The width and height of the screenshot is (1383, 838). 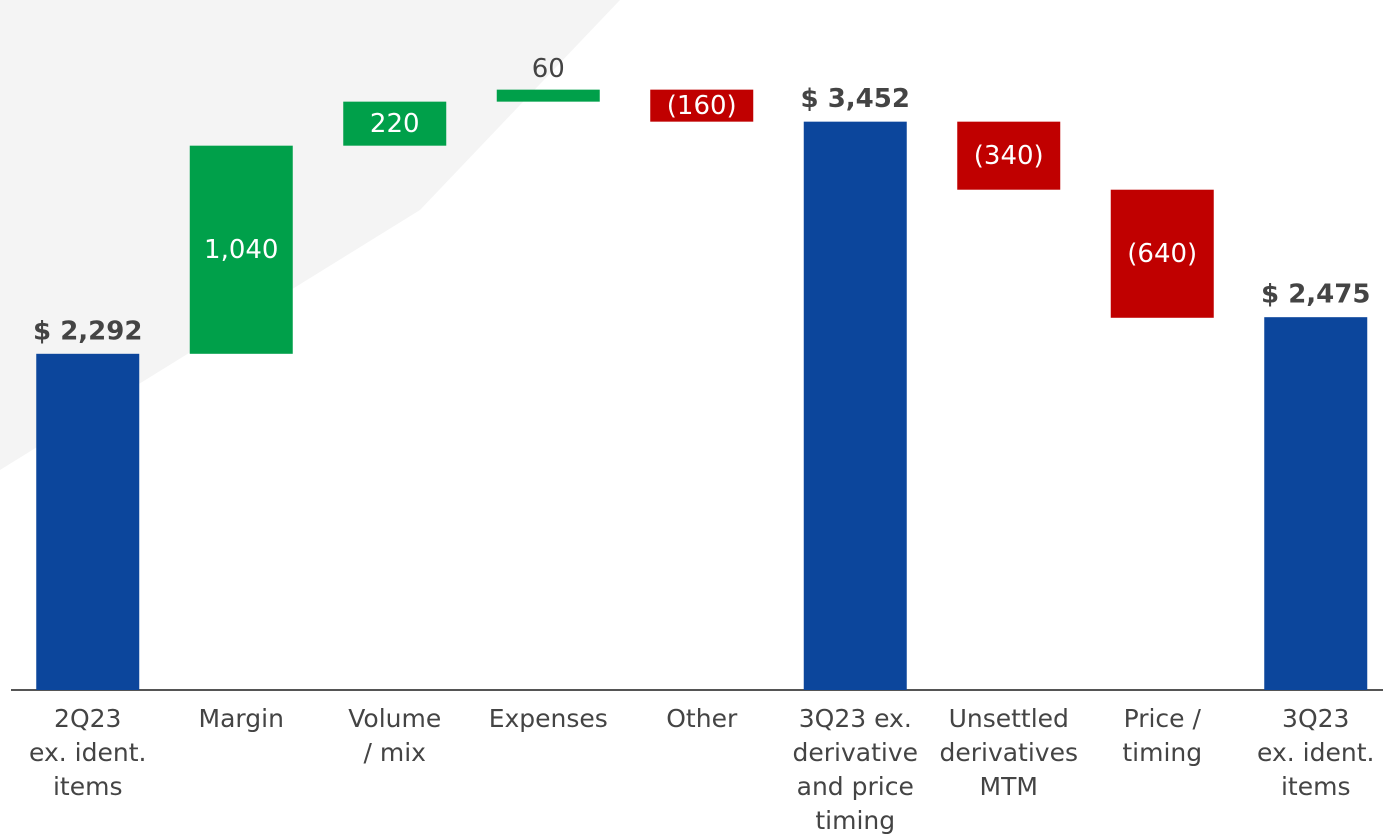 I want to click on x-tick-label: derivative, so click(x=855, y=752).